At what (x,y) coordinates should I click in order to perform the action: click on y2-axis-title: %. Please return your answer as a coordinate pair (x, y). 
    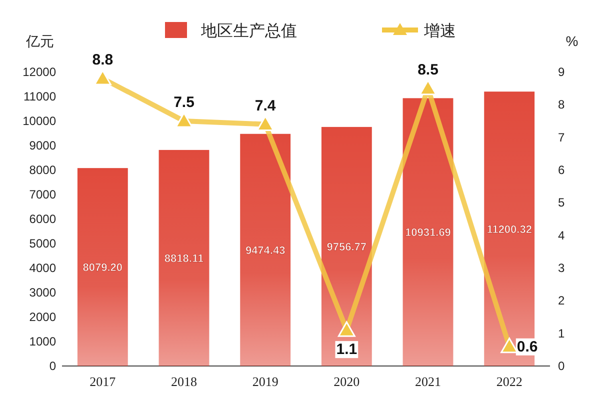
    Looking at the image, I should click on (572, 41).